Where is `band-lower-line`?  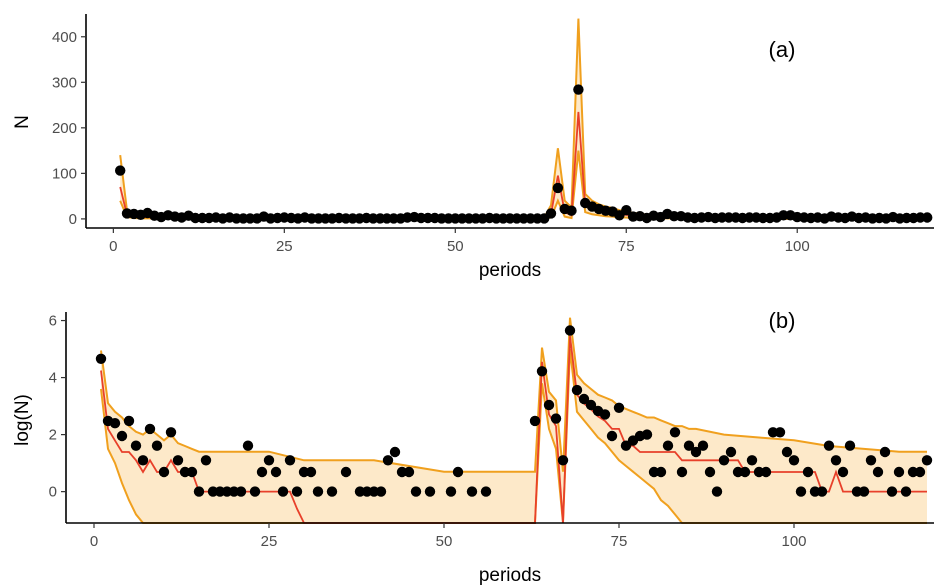
band-lower-line is located at coordinates (523, 185).